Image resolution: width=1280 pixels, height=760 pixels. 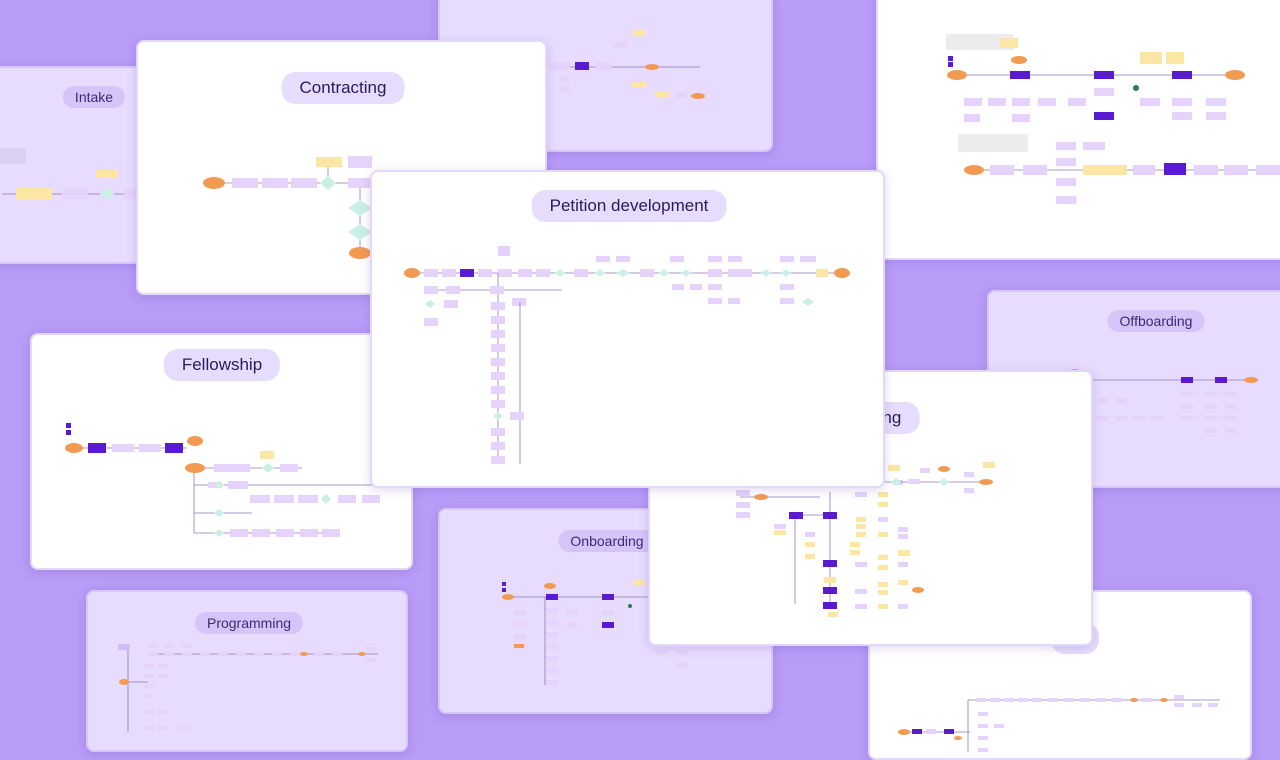 I want to click on flowchart-bottom-right, so click(x=1059, y=723).